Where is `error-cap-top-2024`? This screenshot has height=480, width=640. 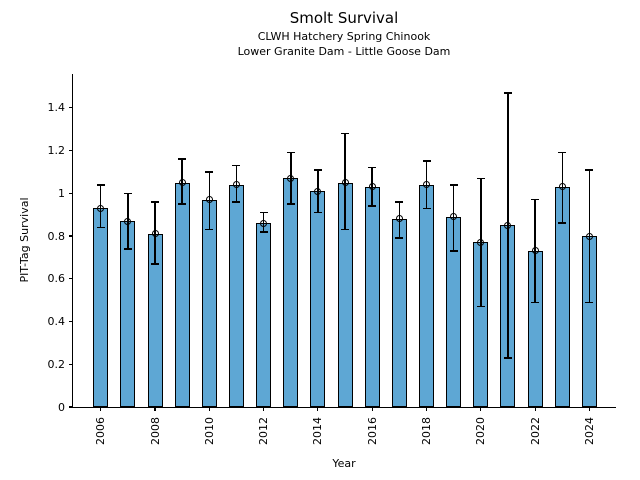
error-cap-top-2024 is located at coordinates (589, 170).